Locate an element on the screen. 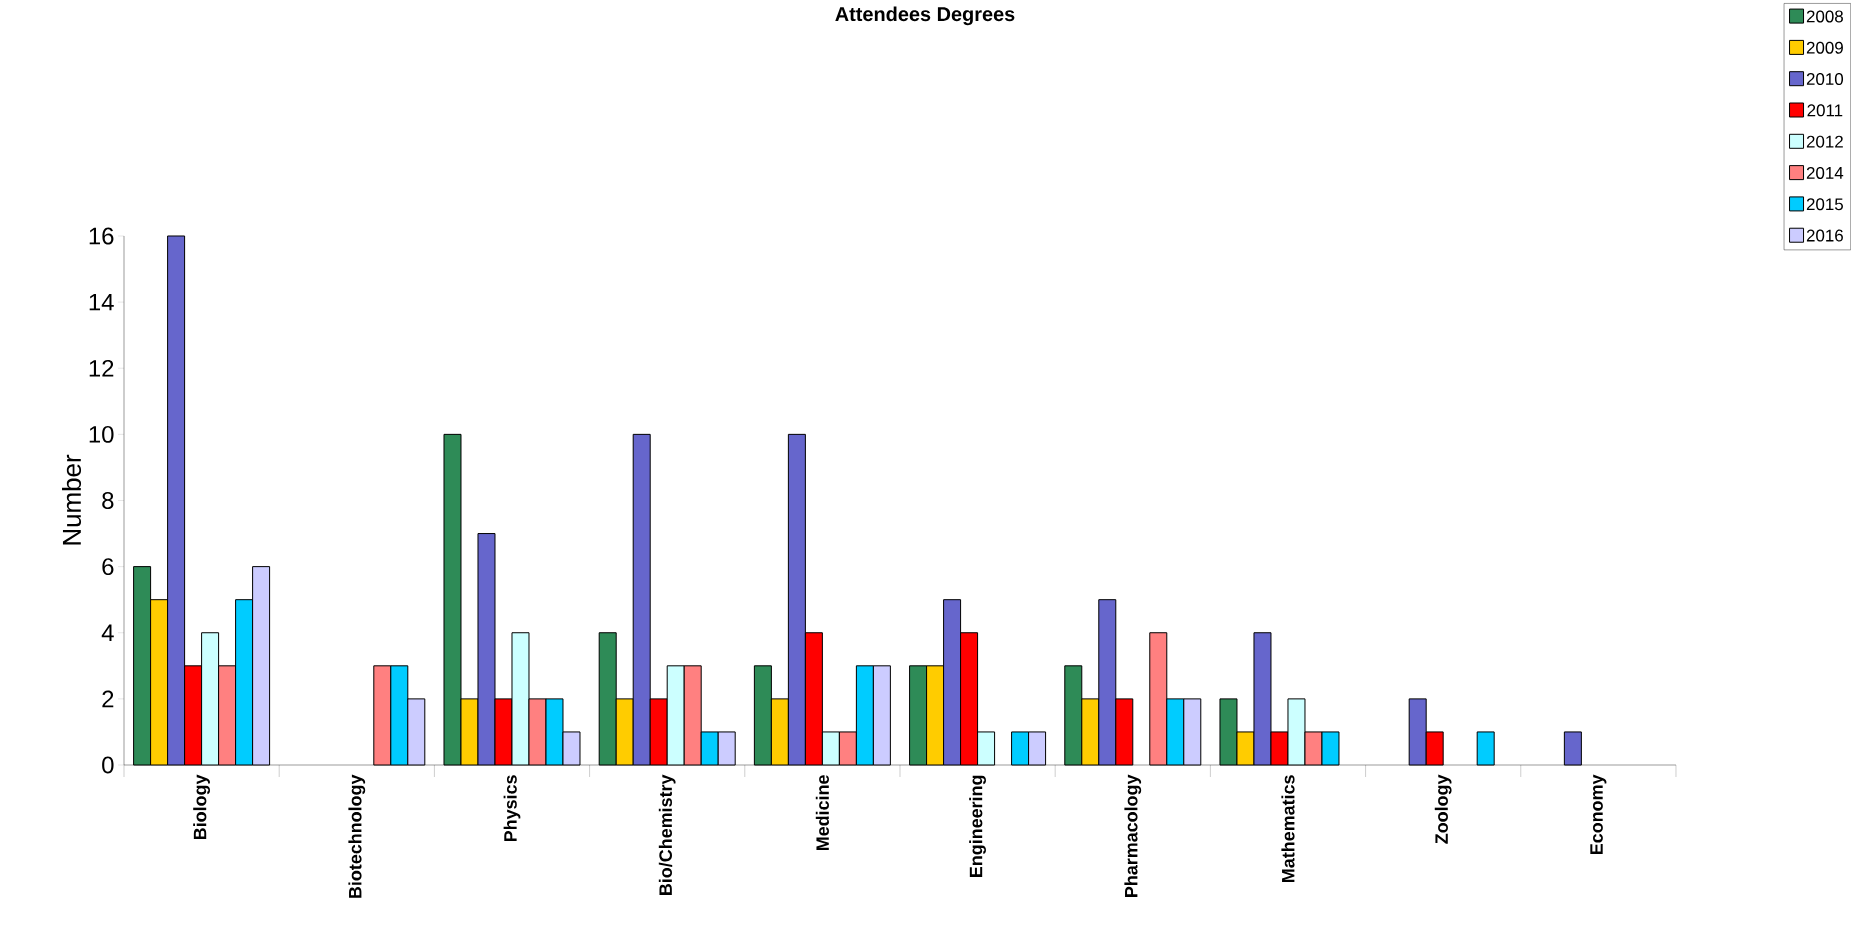 The image size is (1851, 941). y-tick-label: 16 is located at coordinates (101, 236).